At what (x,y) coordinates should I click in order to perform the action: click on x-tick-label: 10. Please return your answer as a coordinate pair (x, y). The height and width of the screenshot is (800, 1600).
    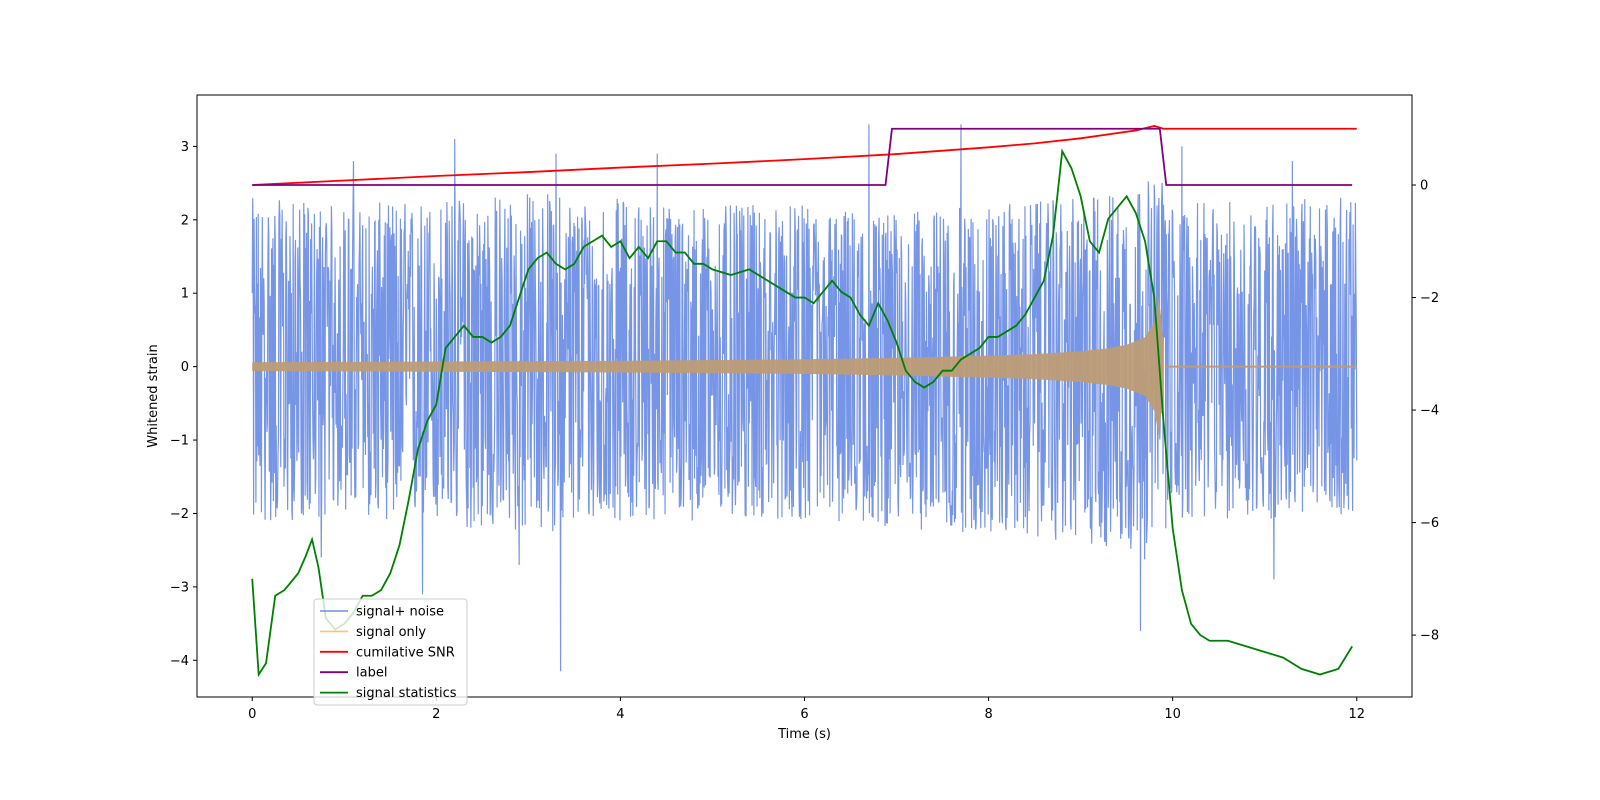
    Looking at the image, I should click on (1172, 714).